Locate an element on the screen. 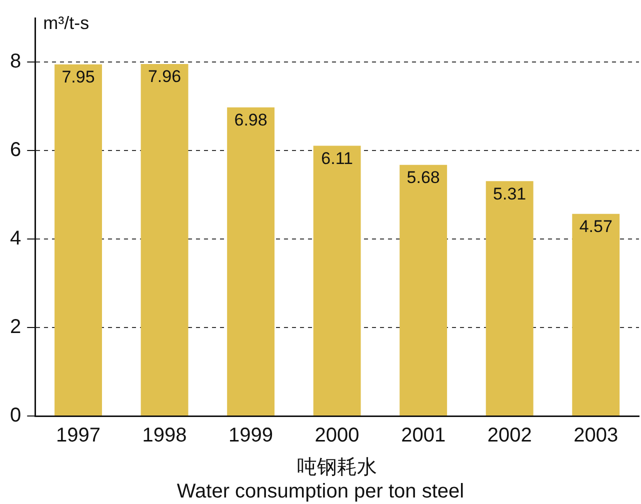 The image size is (641, 504). data-label: 5.31 is located at coordinates (509, 194).